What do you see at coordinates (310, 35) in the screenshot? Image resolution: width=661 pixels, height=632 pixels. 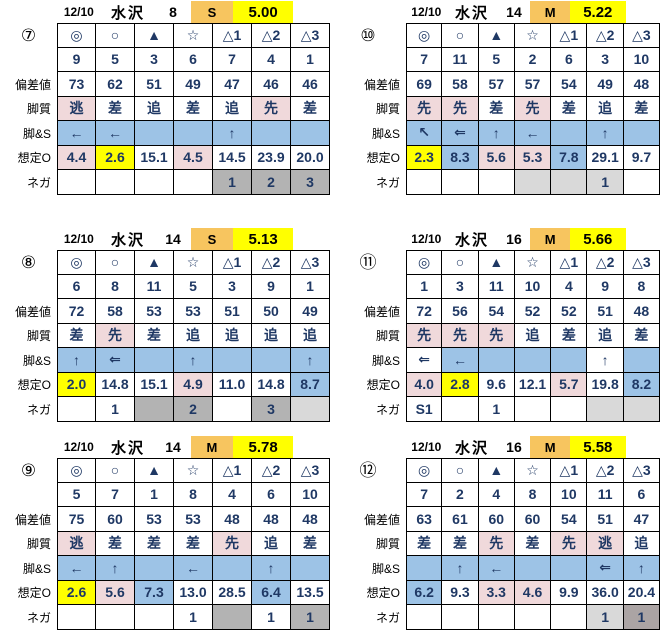 I see `cell-symbol: △3` at bounding box center [310, 35].